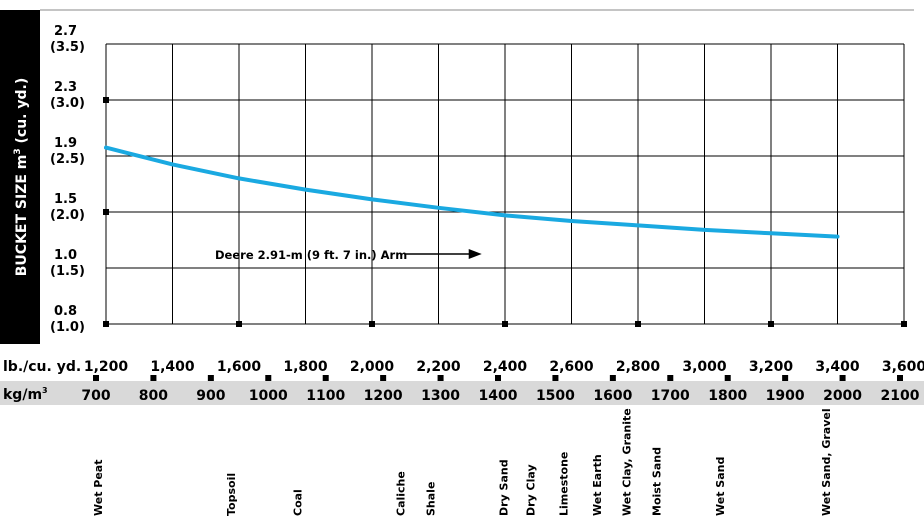 This screenshot has width=924, height=523. I want to click on annotation-arrowhead, so click(475, 254).